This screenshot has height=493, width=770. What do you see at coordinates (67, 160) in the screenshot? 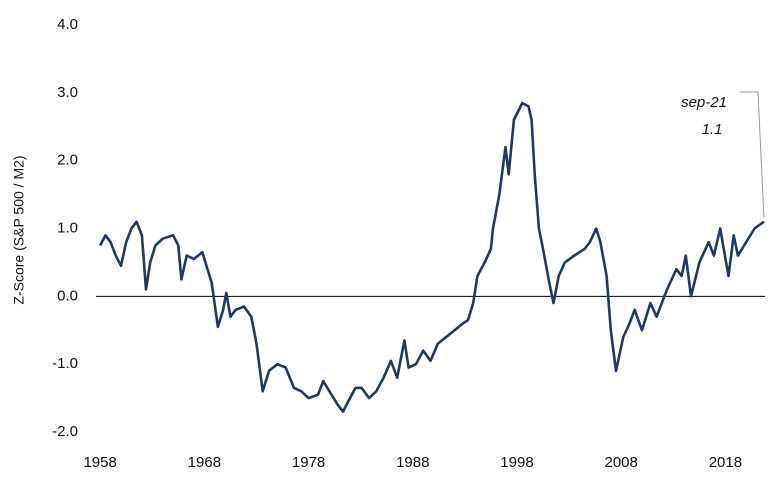
I see `y-tick-label: 2.0` at bounding box center [67, 160].